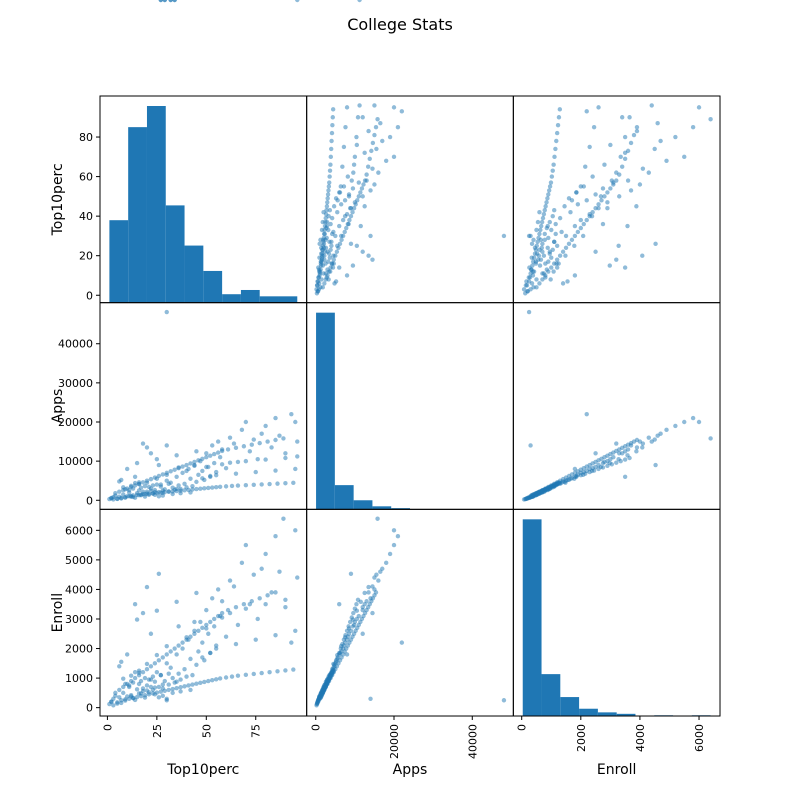 This screenshot has width=800, height=800. What do you see at coordinates (86, 216) in the screenshot?
I see `y-tick-label: 40` at bounding box center [86, 216].